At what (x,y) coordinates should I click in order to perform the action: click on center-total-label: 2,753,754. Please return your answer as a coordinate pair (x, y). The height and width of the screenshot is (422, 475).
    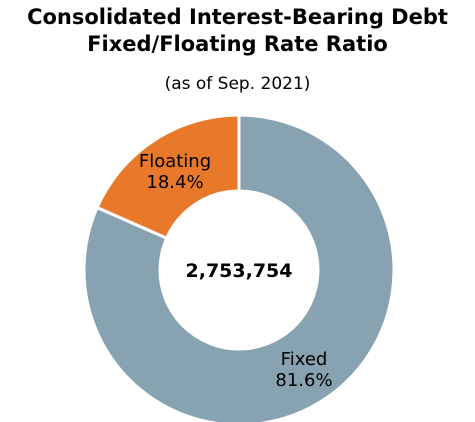
    Looking at the image, I should click on (239, 271).